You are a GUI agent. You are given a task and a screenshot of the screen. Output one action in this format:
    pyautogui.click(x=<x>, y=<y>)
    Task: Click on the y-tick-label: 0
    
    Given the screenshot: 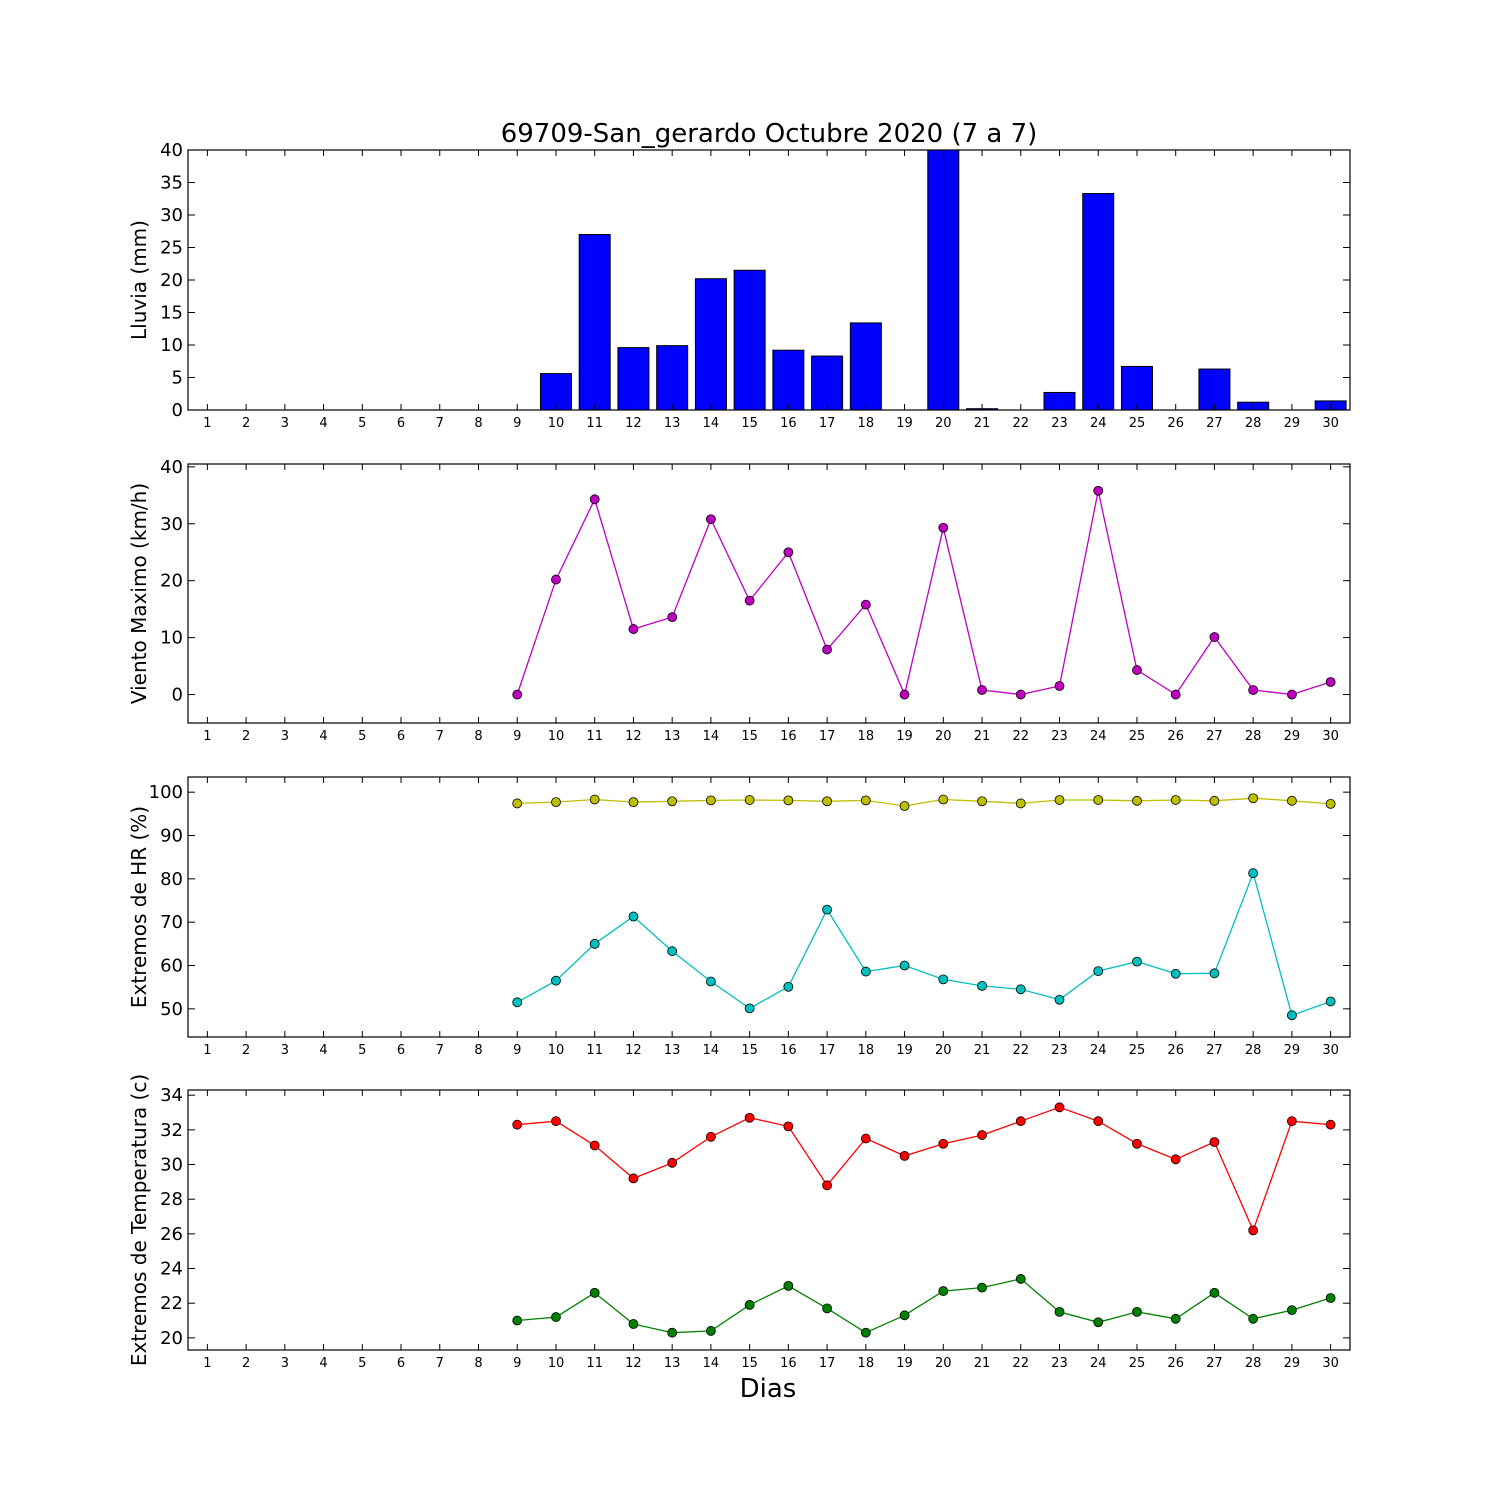 What is the action you would take?
    pyautogui.click(x=177, y=410)
    